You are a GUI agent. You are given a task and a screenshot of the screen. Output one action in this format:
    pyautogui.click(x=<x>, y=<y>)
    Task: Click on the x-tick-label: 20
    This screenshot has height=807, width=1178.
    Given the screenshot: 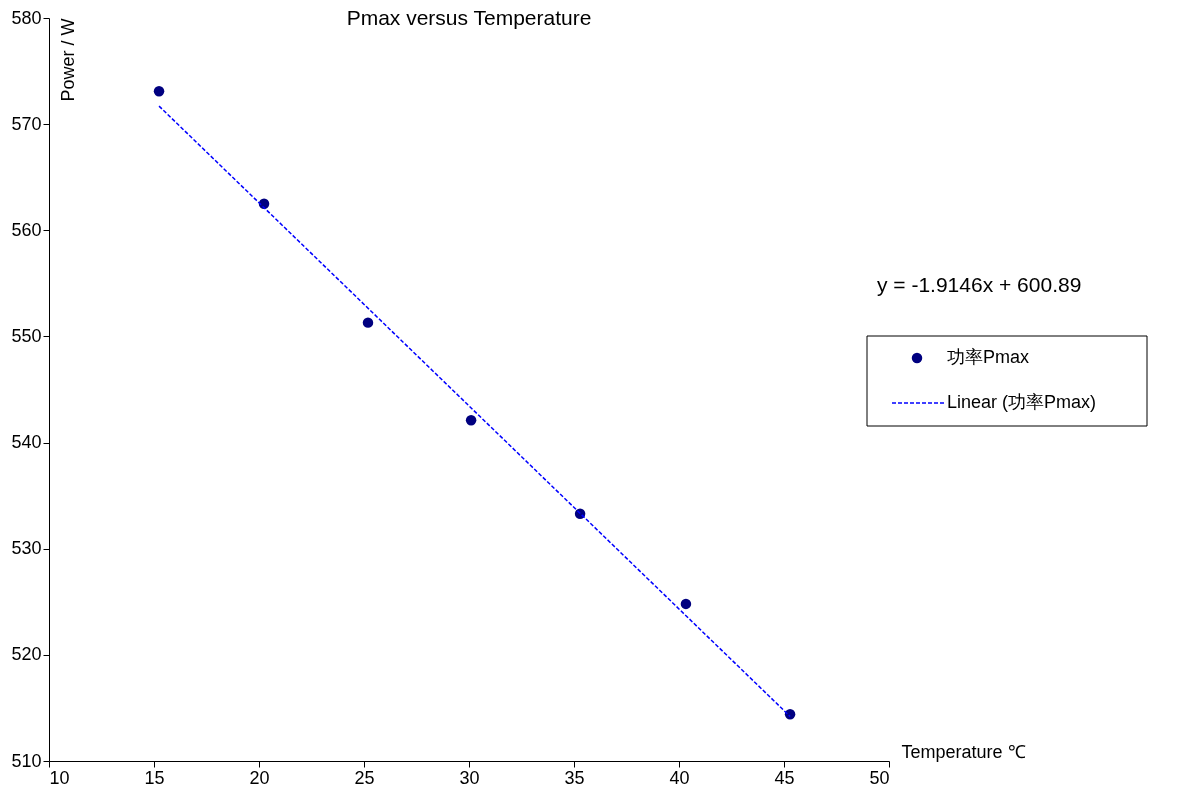 What is the action you would take?
    pyautogui.click(x=259, y=777)
    